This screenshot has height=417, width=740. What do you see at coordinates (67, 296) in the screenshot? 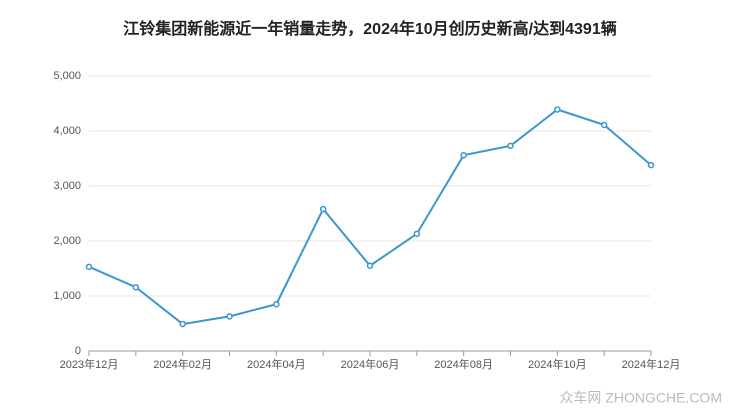
I see `y-tick-label: 1,000` at bounding box center [67, 296].